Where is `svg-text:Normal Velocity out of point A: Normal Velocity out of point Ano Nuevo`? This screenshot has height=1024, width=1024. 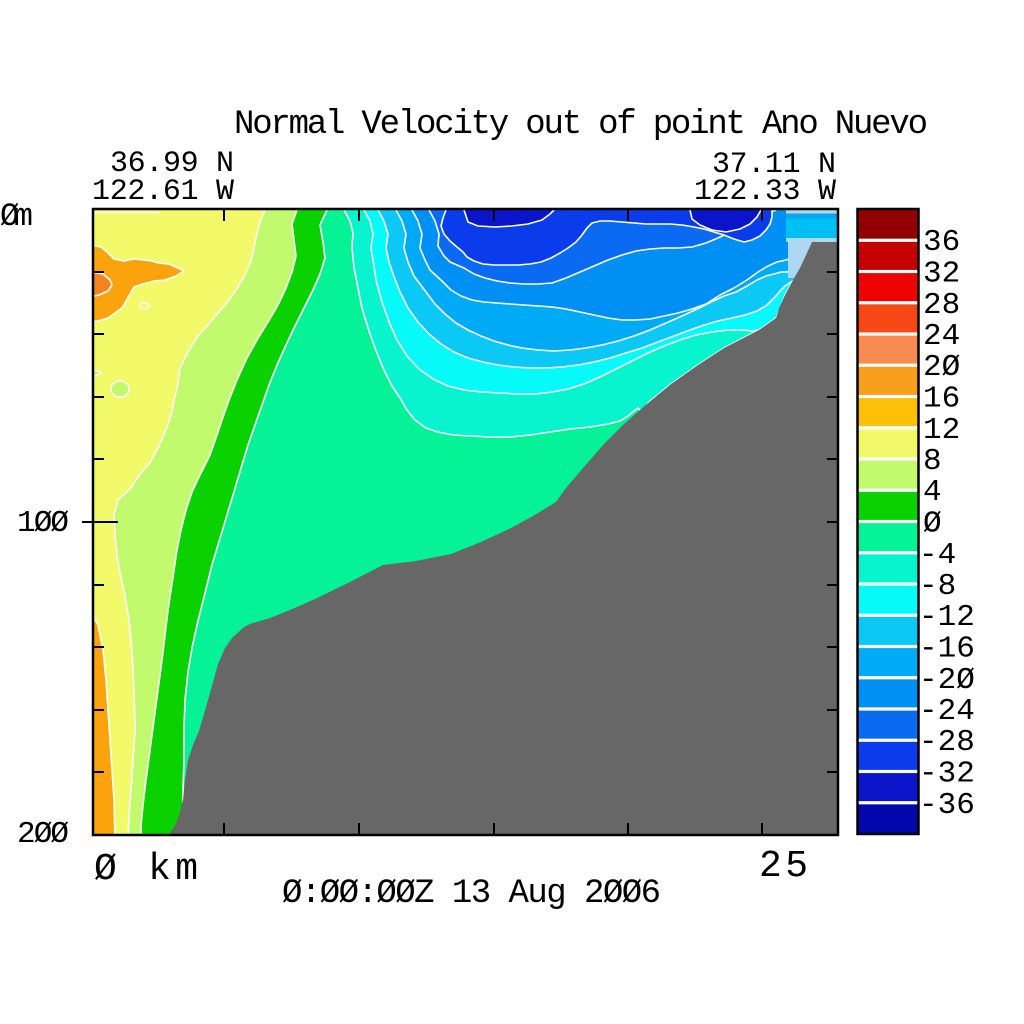
svg-text:Normal Velocity out of point A: Normal Velocity out of point Ano Nuevo is located at coordinates (581, 125).